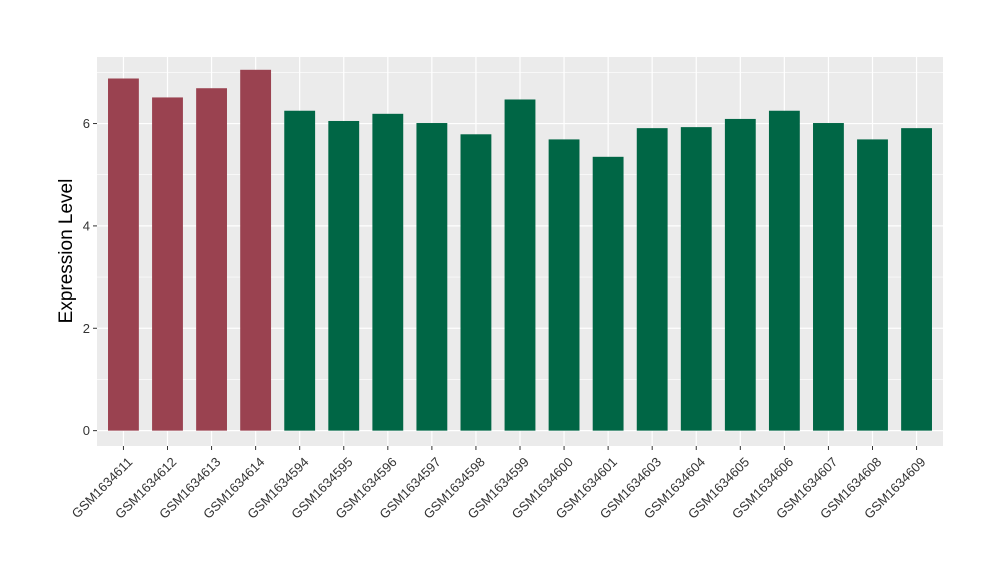 This screenshot has height=585, width=1000. Describe the element at coordinates (828, 277) in the screenshot. I see `bar-GSM1634607` at that location.